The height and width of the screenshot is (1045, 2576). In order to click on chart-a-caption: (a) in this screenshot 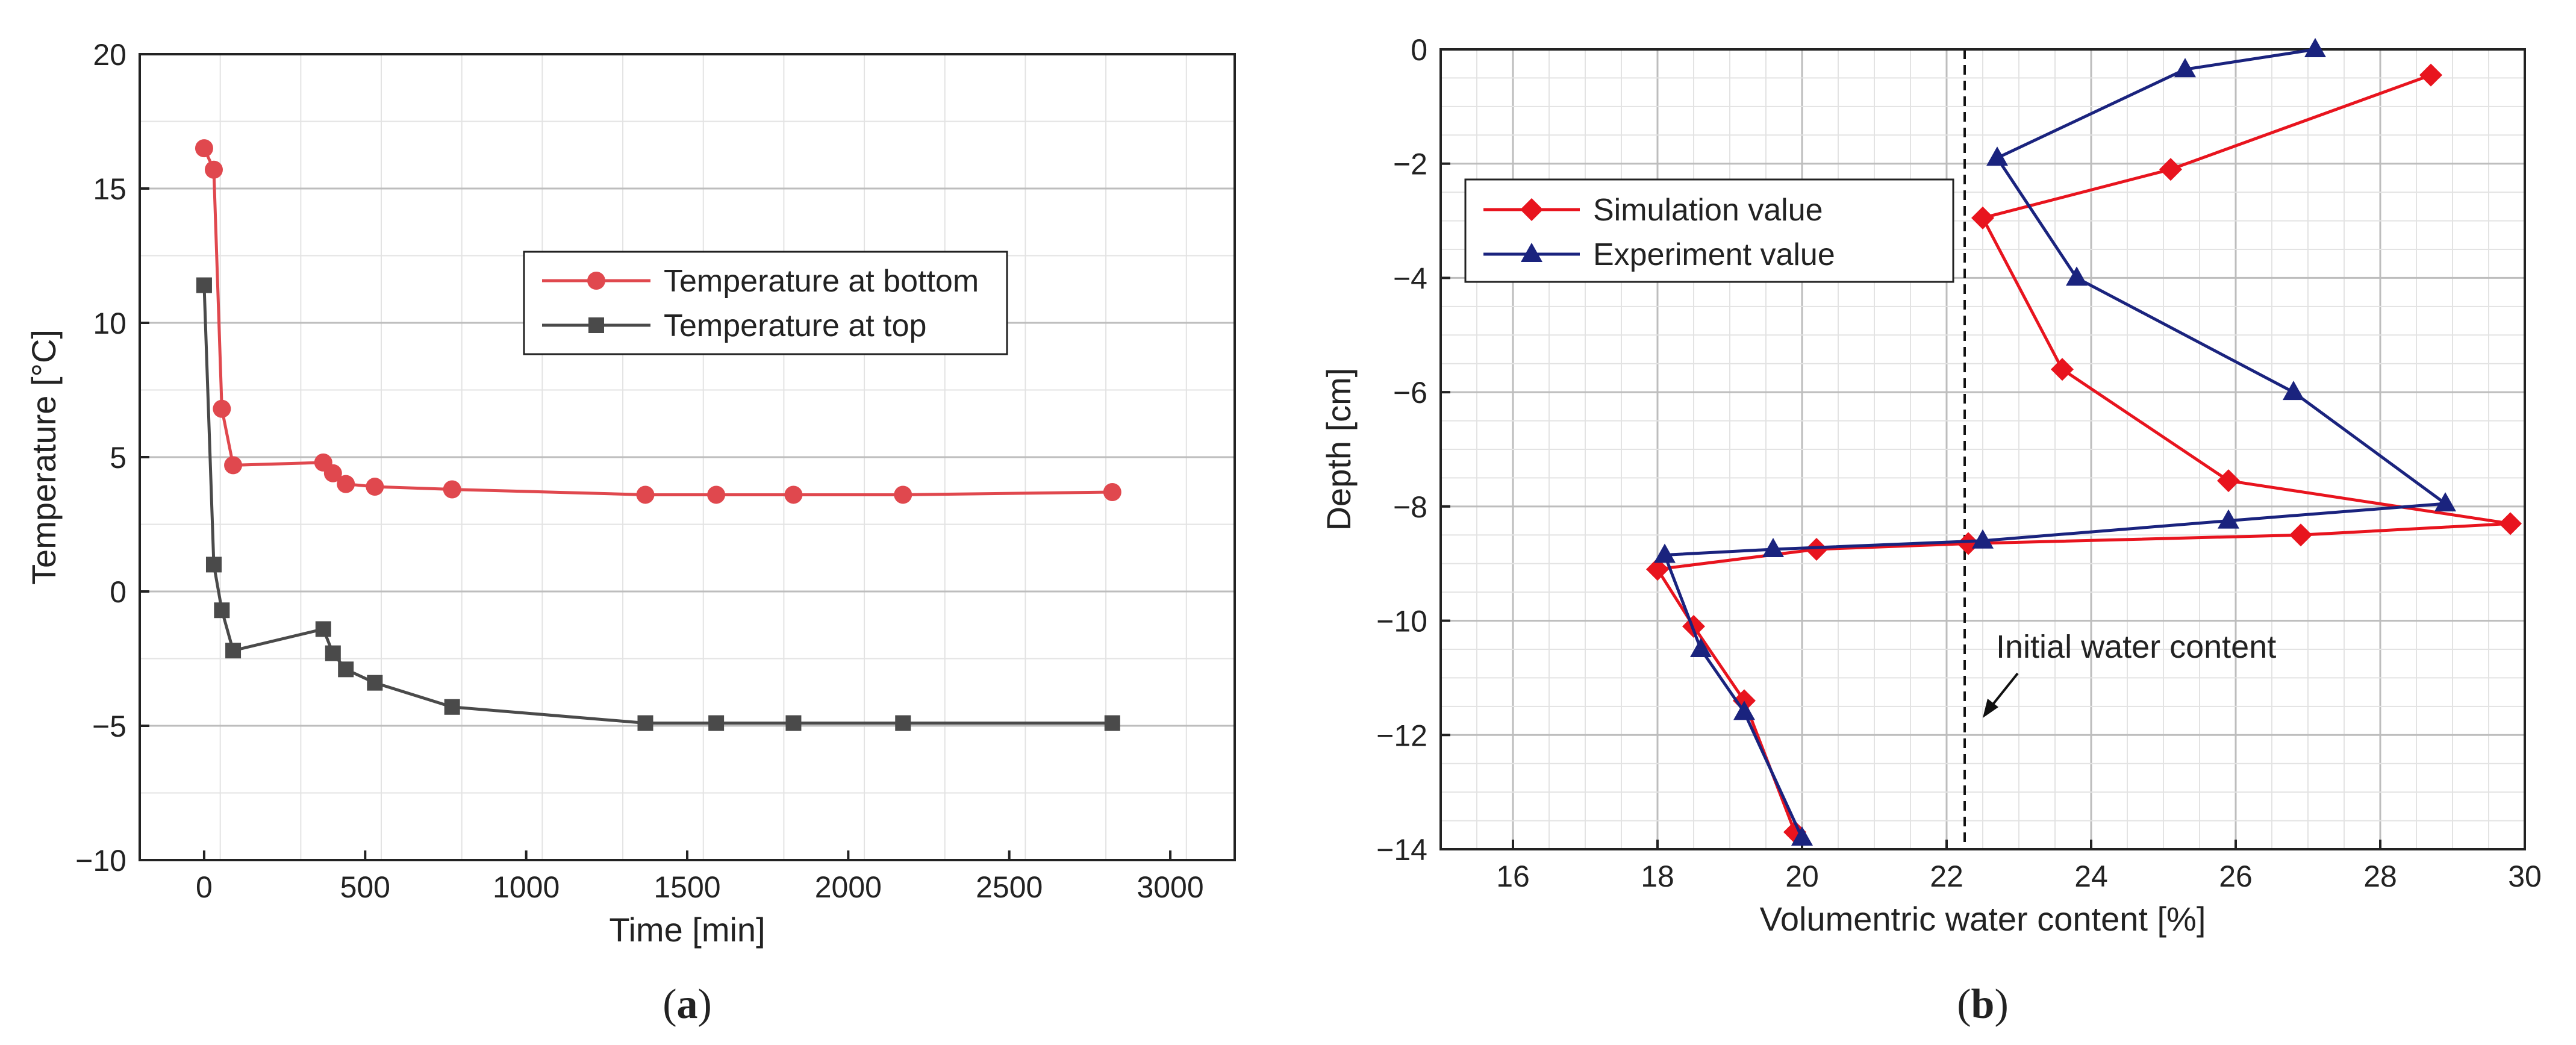, I will do `click(687, 1004)`.